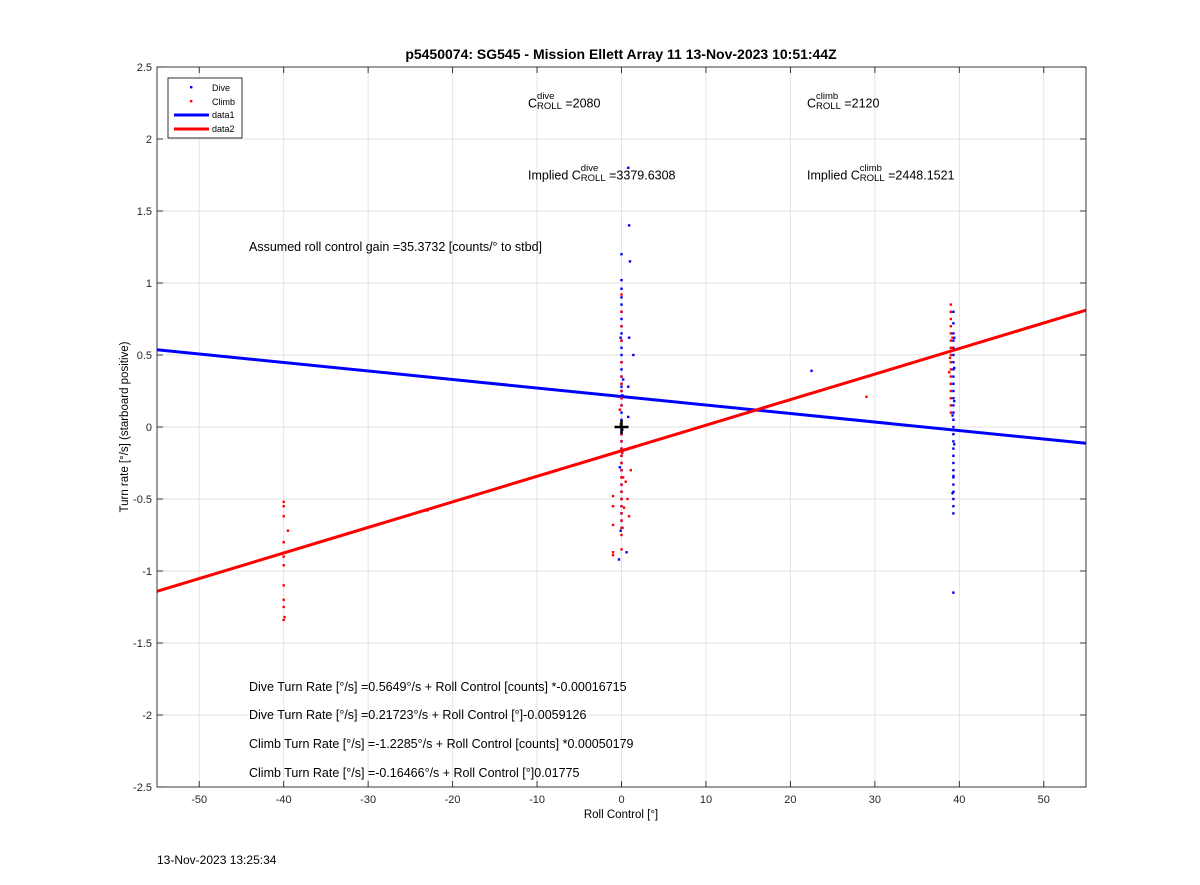 This screenshot has width=1200, height=885. I want to click on x-tick-label: 10, so click(706, 800).